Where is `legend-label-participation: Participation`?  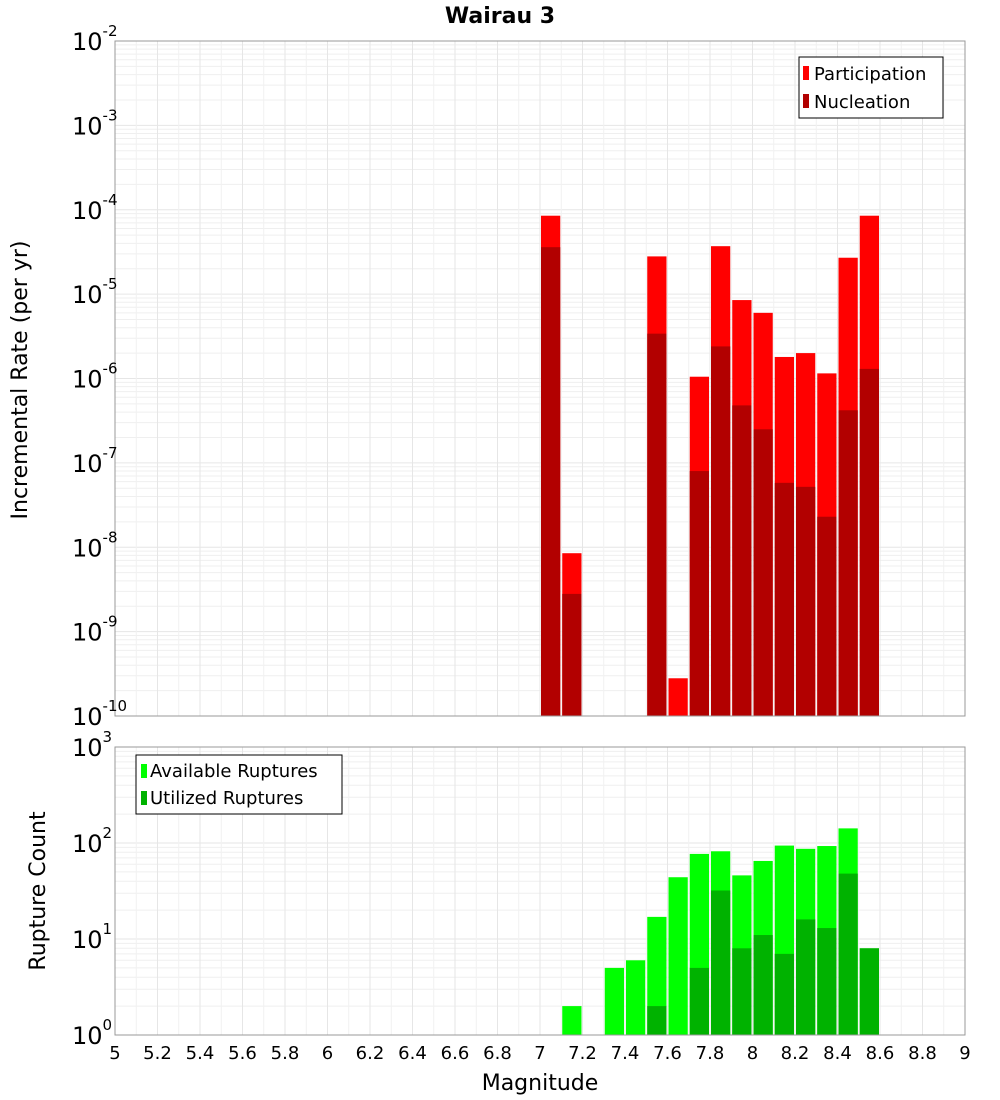 legend-label-participation: Participation is located at coordinates (870, 74).